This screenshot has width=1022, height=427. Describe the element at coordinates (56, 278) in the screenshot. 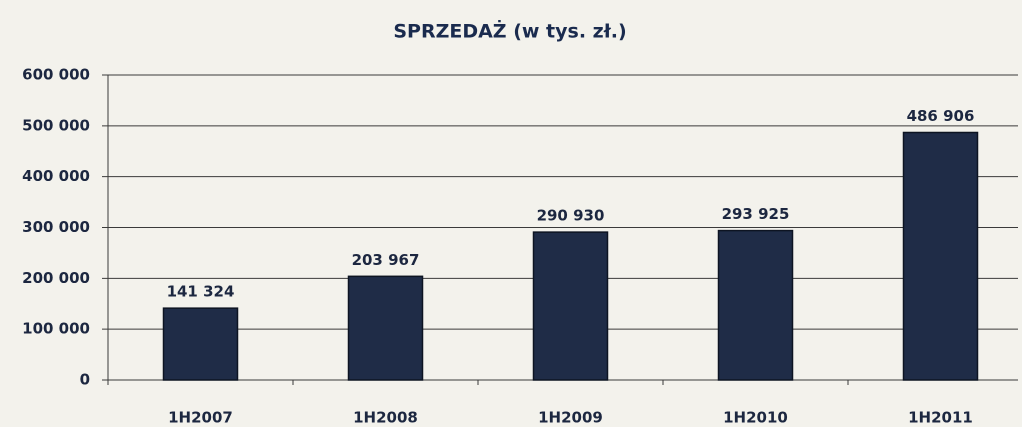

I see `y-tick-label: 200 000` at that location.